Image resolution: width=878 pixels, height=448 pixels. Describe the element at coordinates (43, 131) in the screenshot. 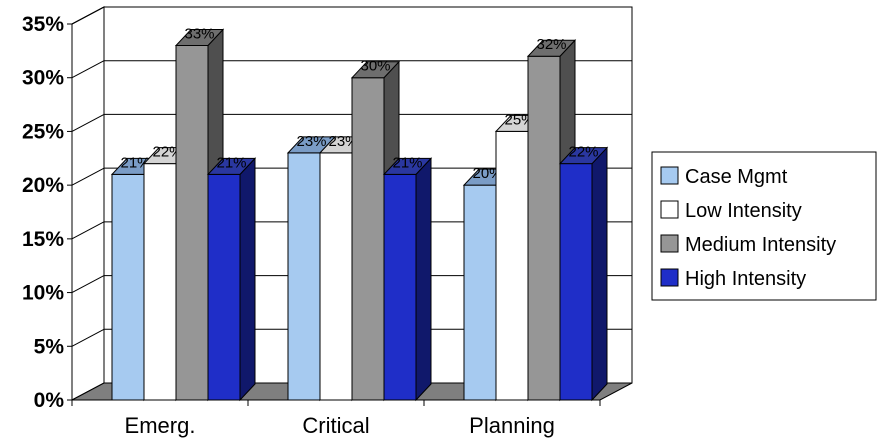

I see `y-tick-label: 25%` at that location.